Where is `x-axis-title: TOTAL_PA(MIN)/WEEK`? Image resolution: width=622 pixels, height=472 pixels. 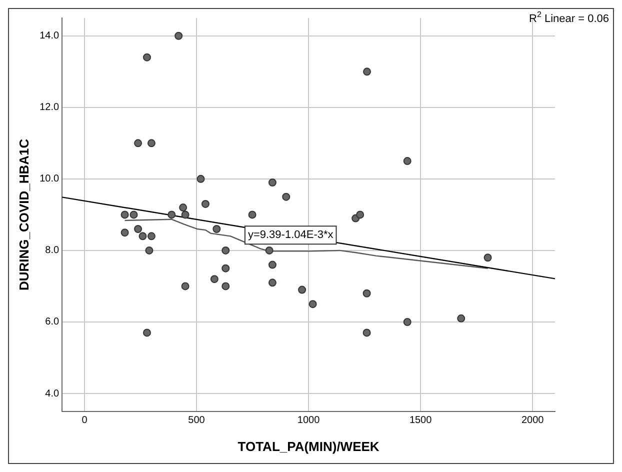 x-axis-title: TOTAL_PA(MIN)/WEEK is located at coordinates (309, 446).